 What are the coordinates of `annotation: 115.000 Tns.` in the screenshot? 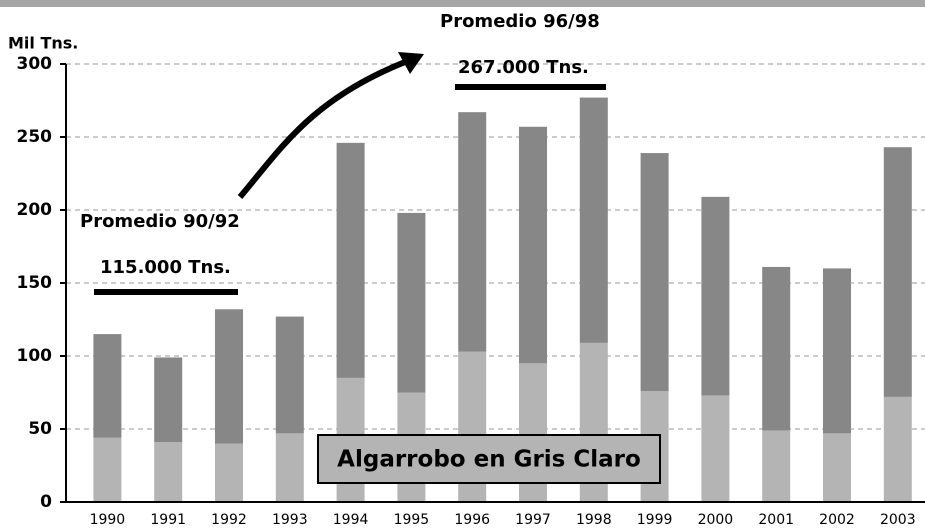 It's located at (165, 267).